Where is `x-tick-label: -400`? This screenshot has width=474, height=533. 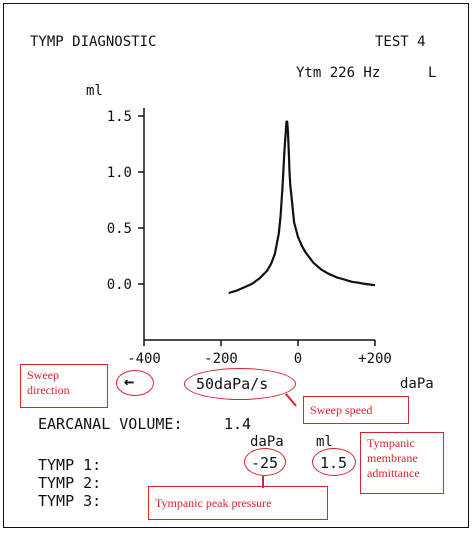 x-tick-label: -400 is located at coordinates (144, 359).